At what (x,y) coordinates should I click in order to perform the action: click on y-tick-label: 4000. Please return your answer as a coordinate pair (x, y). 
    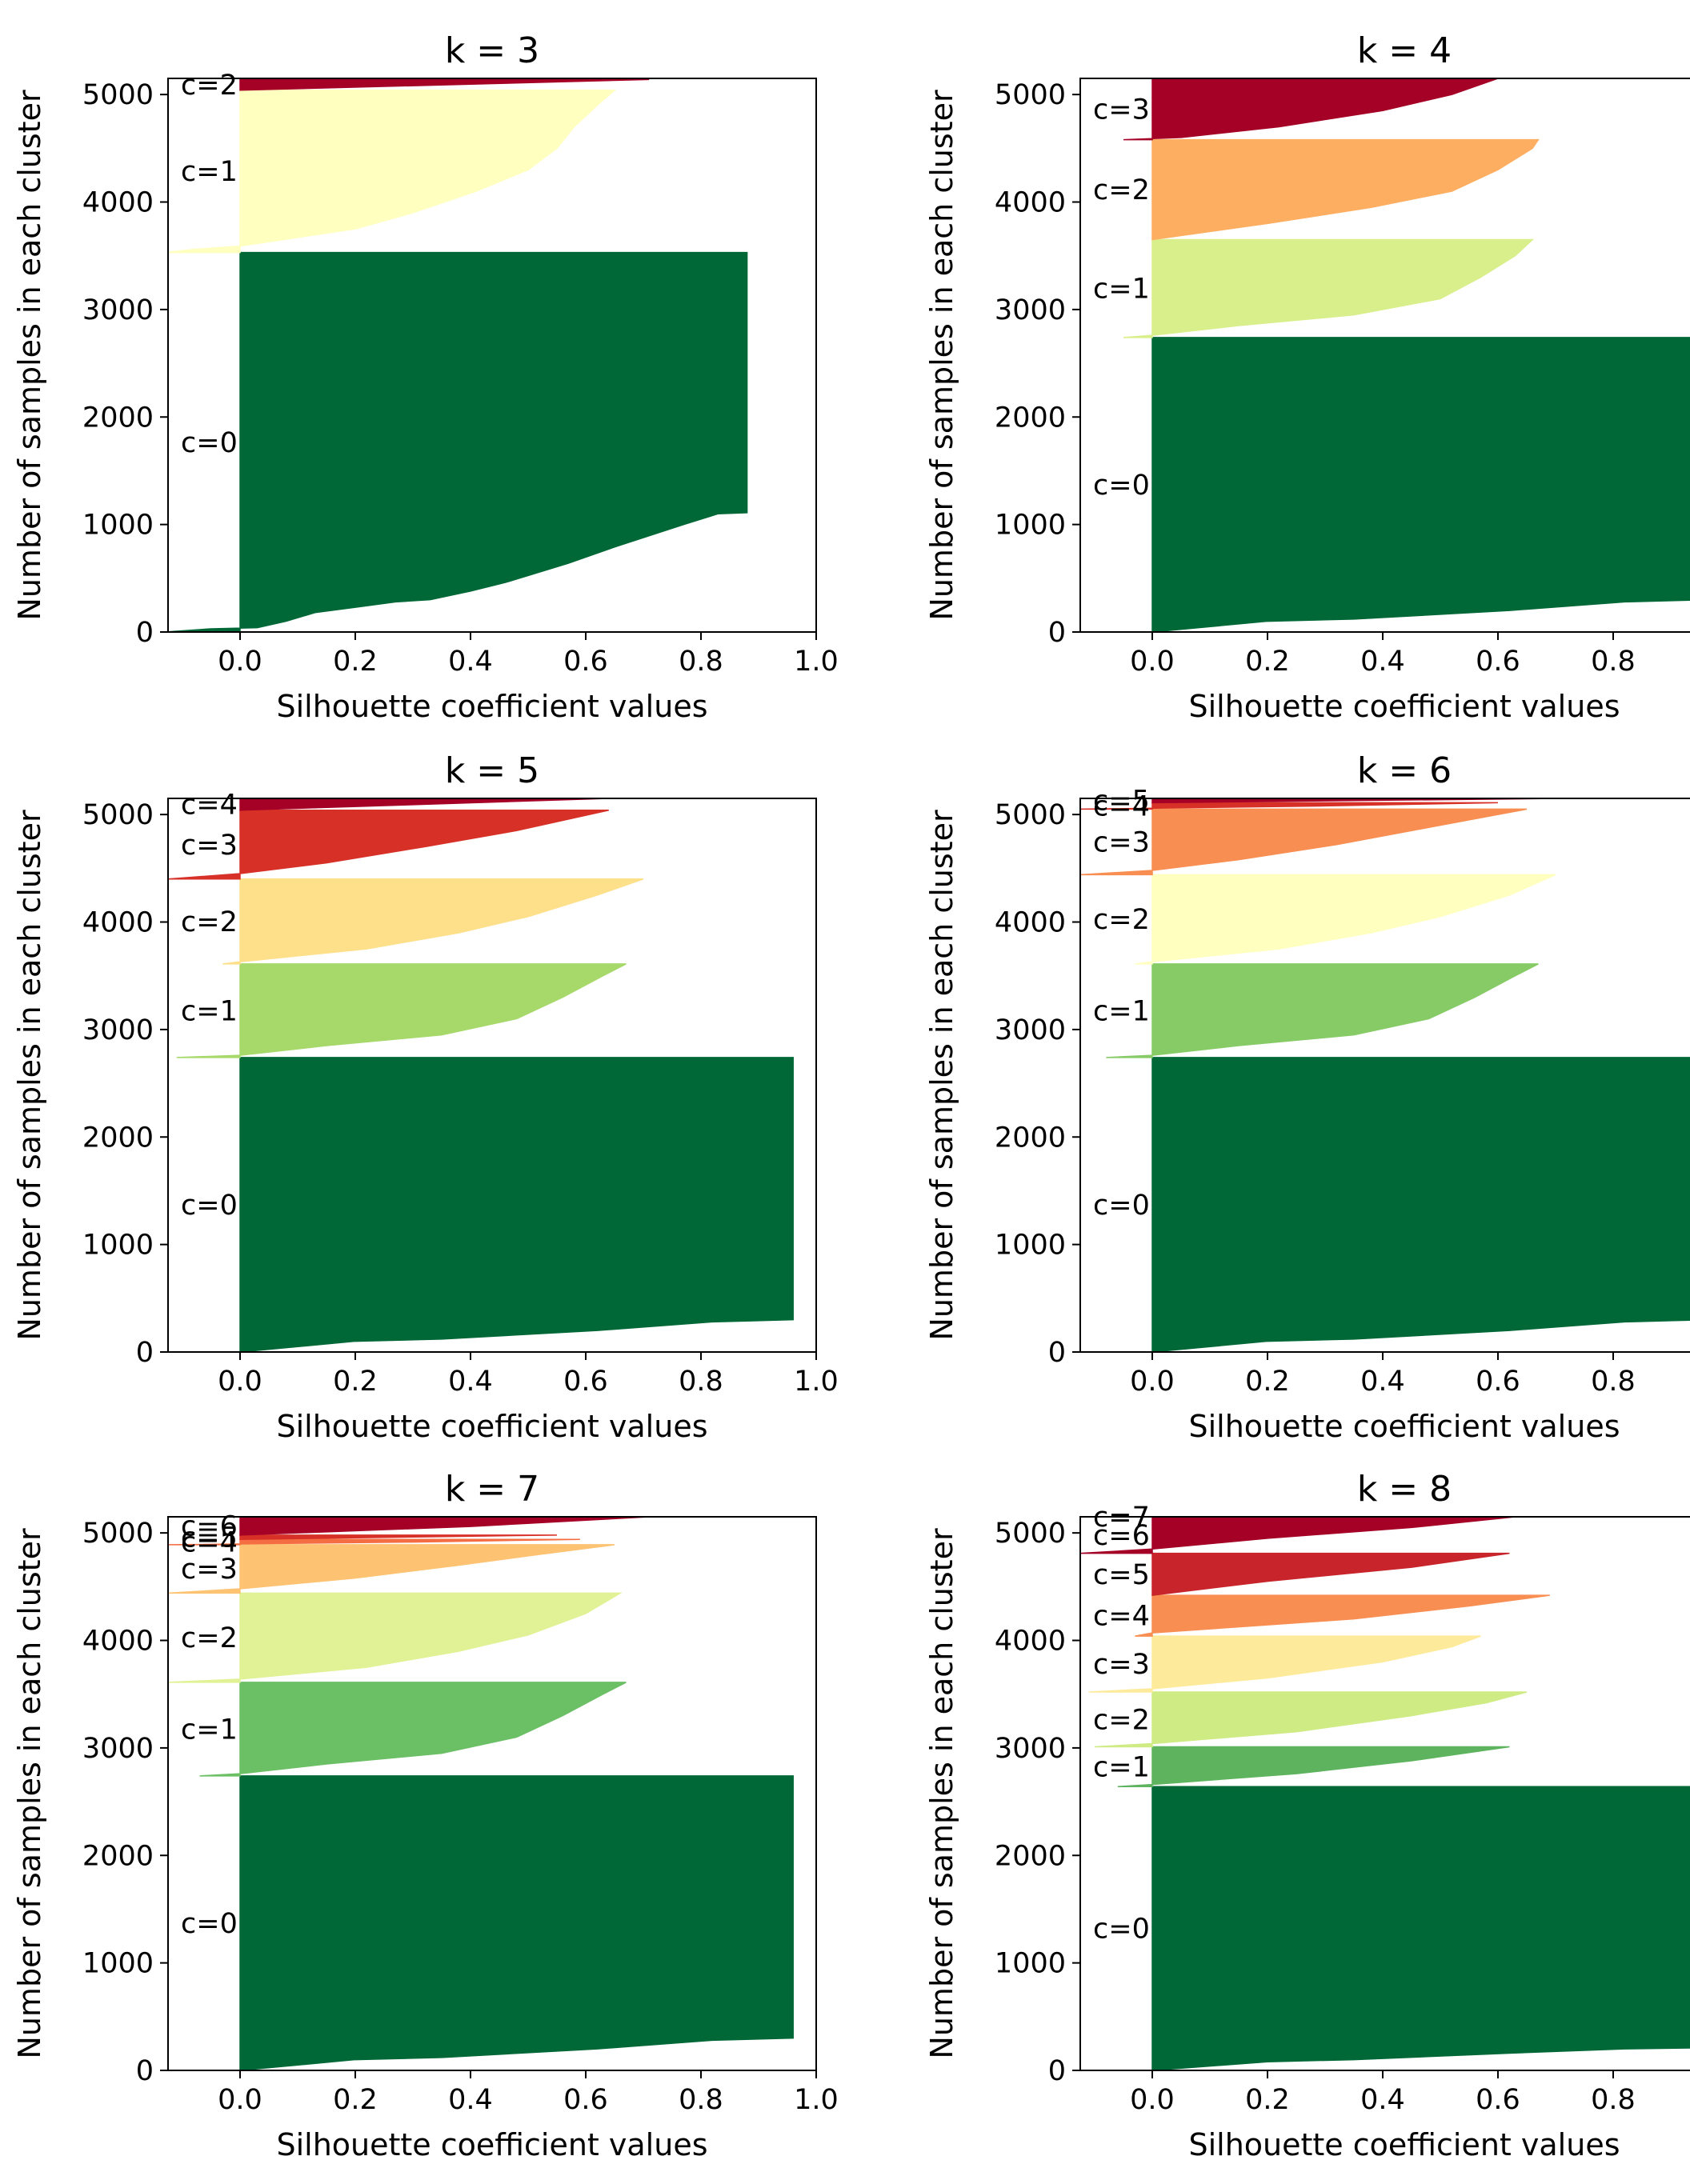
    Looking at the image, I should click on (1030, 203).